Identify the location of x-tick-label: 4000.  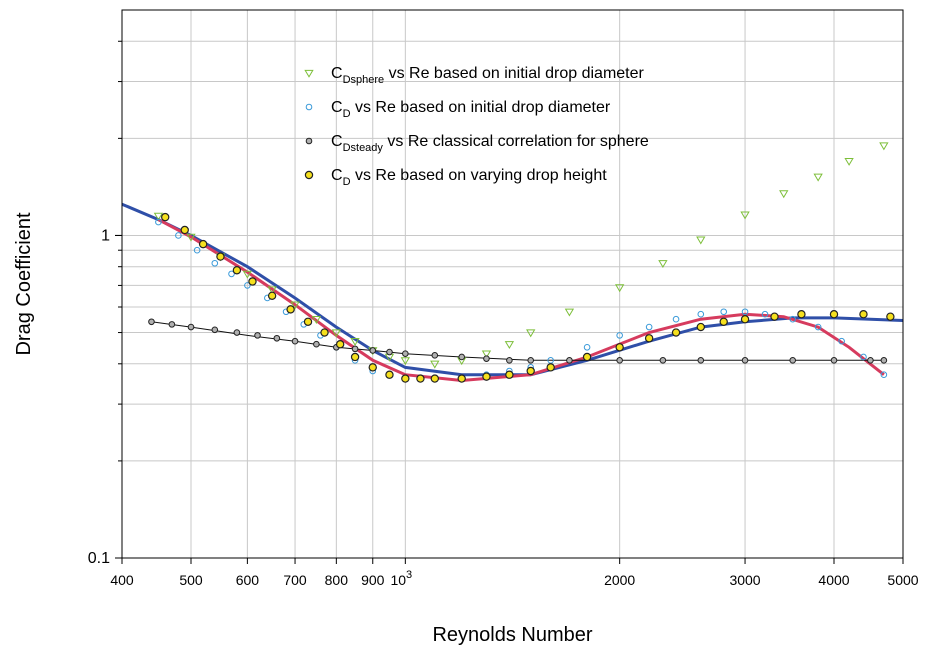
(833, 580).